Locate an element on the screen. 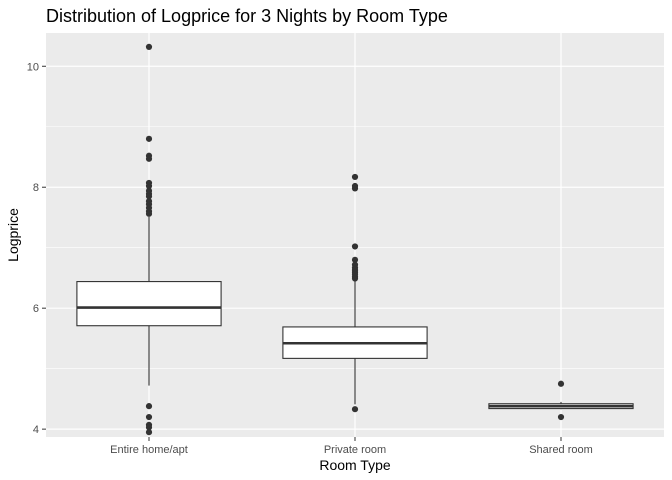  x-axis-title: Room Type is located at coordinates (355, 465).